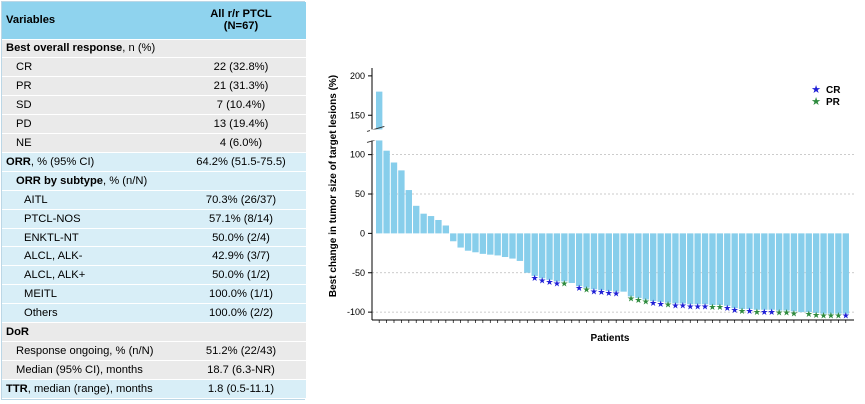  Describe the element at coordinates (241, 105) in the screenshot. I see `row-value: 7 (10.4%)` at that location.